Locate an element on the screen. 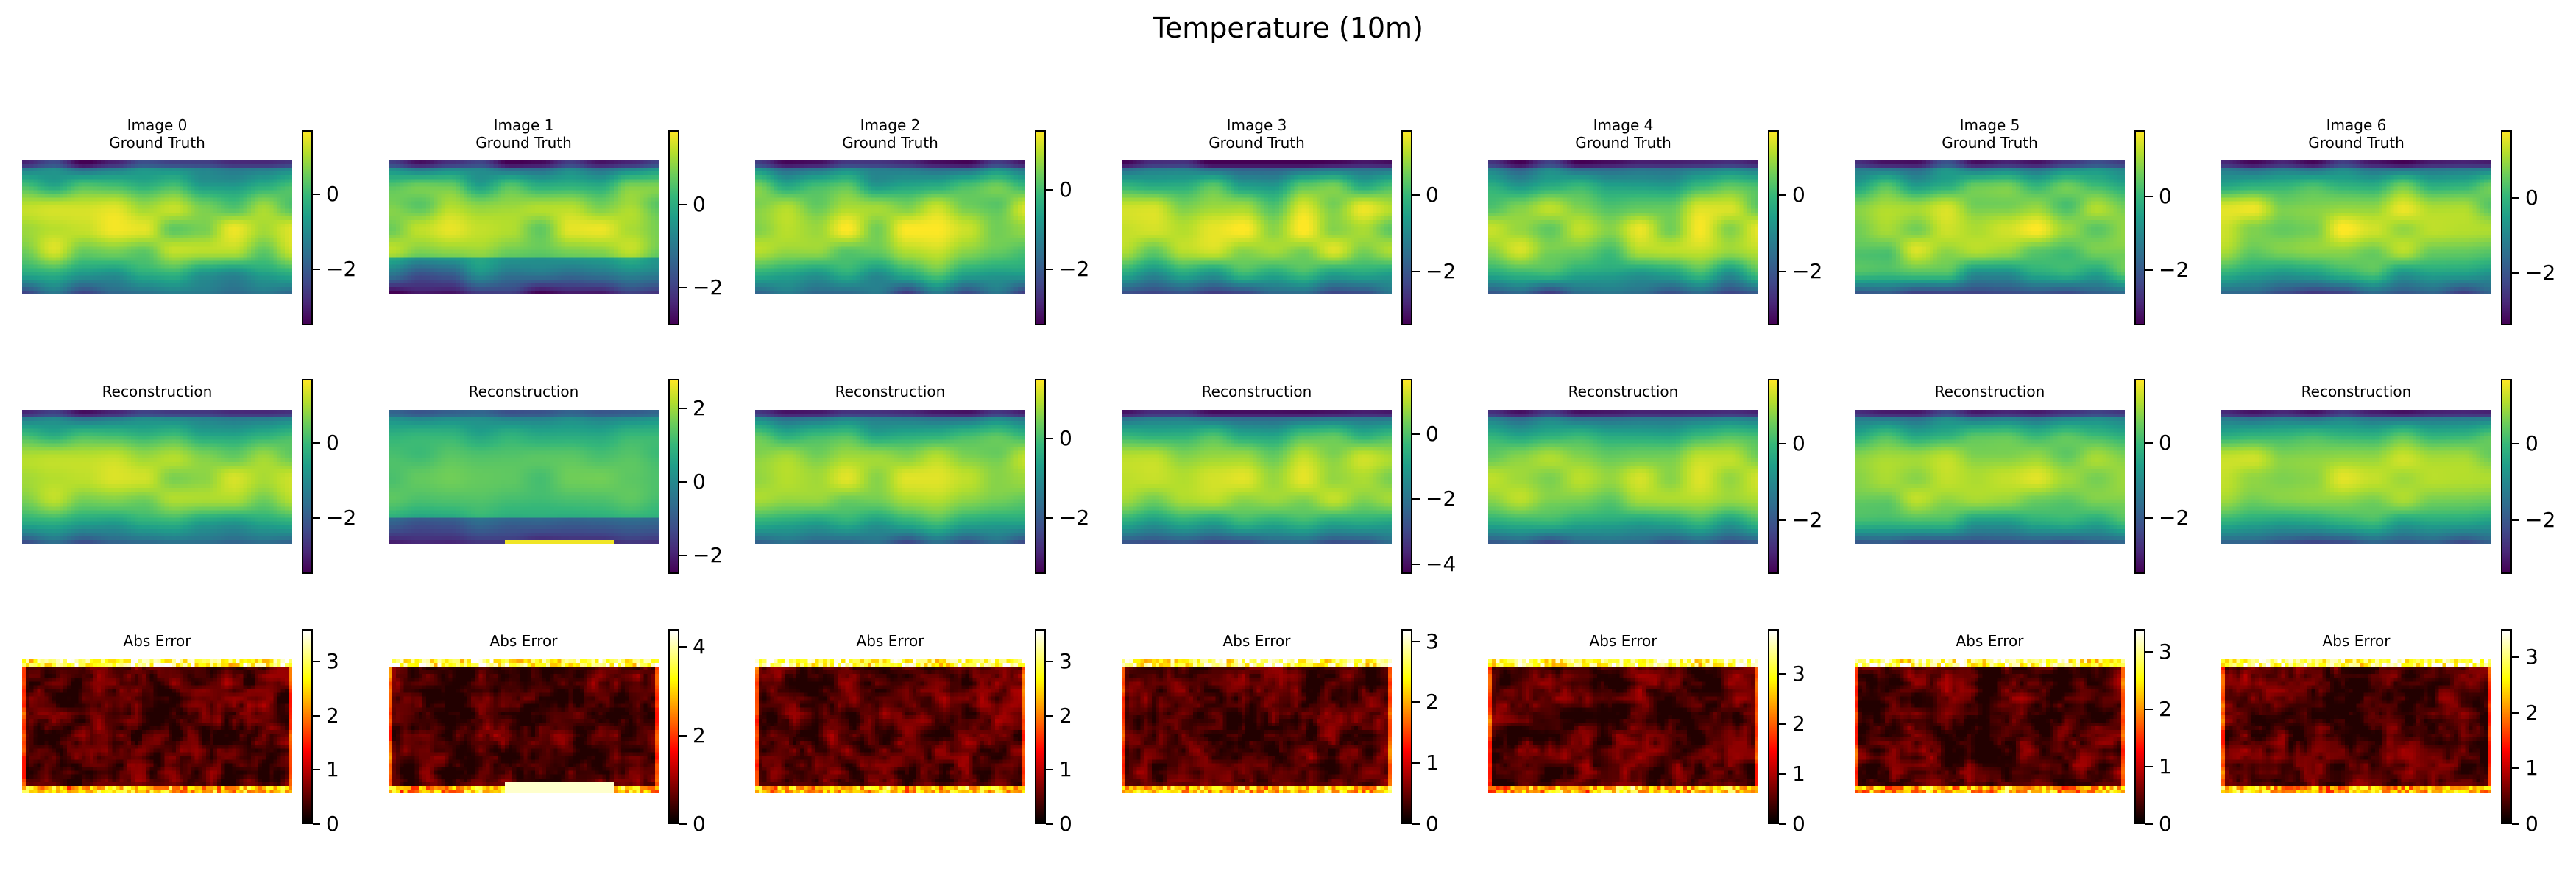 This screenshot has height=883, width=2576. colorbar-ticks: 0 2 4 is located at coordinates (705, 731).